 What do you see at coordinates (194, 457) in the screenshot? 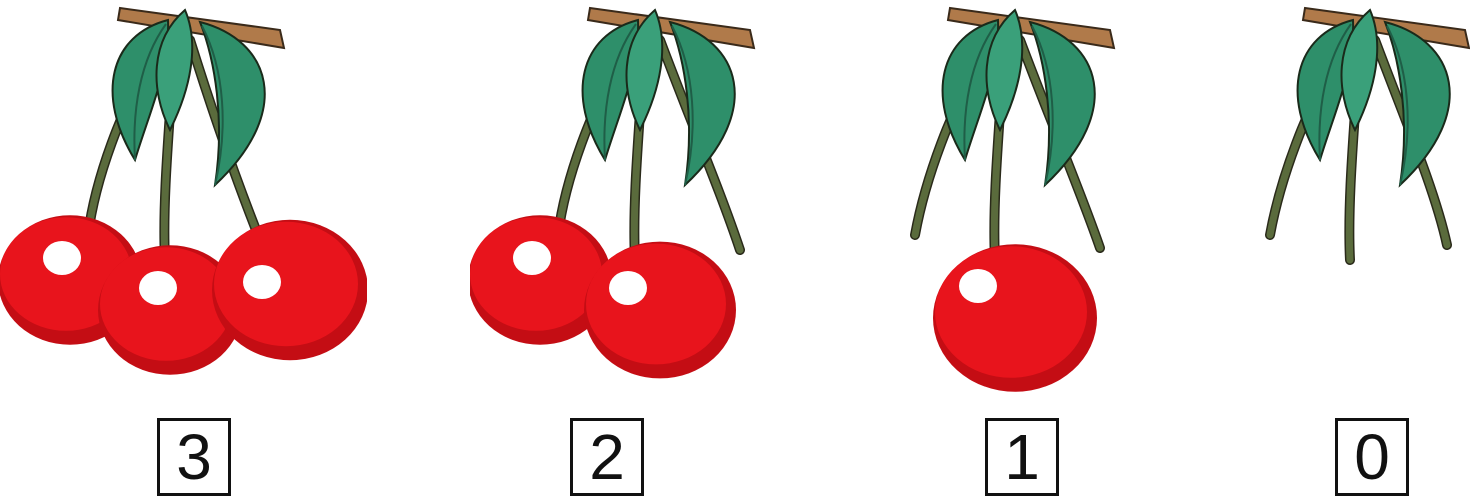
I see `count-box: 3` at bounding box center [194, 457].